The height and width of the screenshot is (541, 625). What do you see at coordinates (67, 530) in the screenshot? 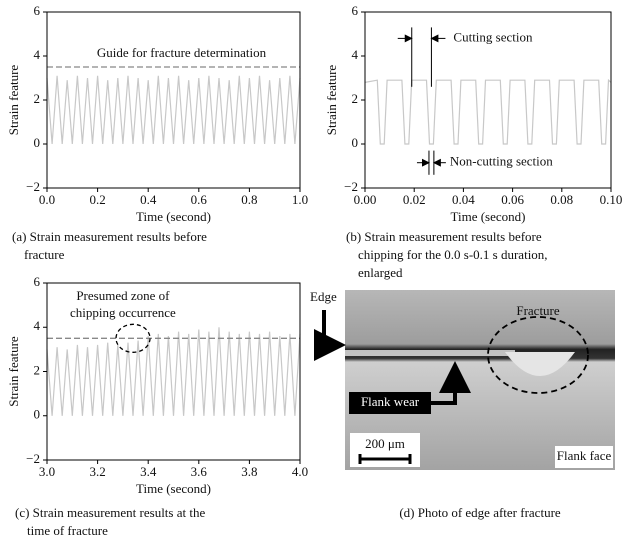
I see `caption: time of fracture` at bounding box center [67, 530].